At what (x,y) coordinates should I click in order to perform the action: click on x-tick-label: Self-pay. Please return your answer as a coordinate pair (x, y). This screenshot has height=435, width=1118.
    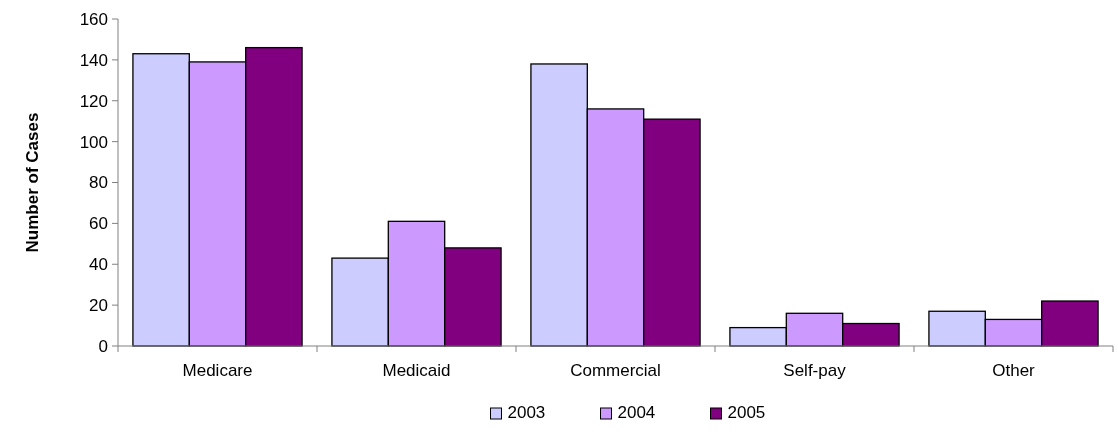
    Looking at the image, I should click on (815, 370).